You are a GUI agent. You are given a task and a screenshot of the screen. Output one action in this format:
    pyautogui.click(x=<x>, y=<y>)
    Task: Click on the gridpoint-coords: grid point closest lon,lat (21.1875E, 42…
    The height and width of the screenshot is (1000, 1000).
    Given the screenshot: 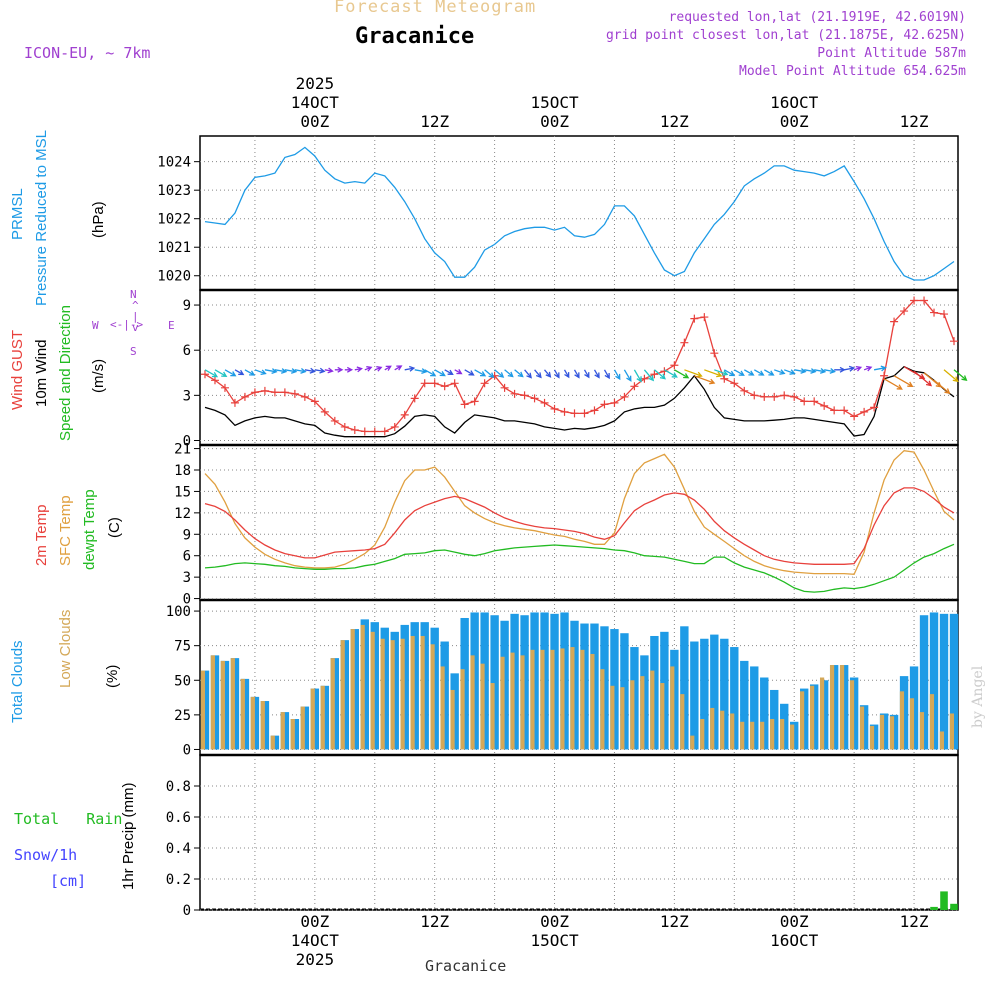 What is the action you would take?
    pyautogui.click(x=785, y=35)
    